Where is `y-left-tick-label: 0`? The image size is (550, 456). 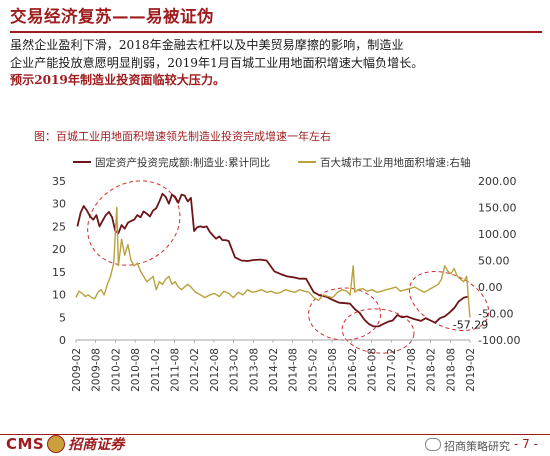 y-left-tick-label: 0 is located at coordinates (62, 340).